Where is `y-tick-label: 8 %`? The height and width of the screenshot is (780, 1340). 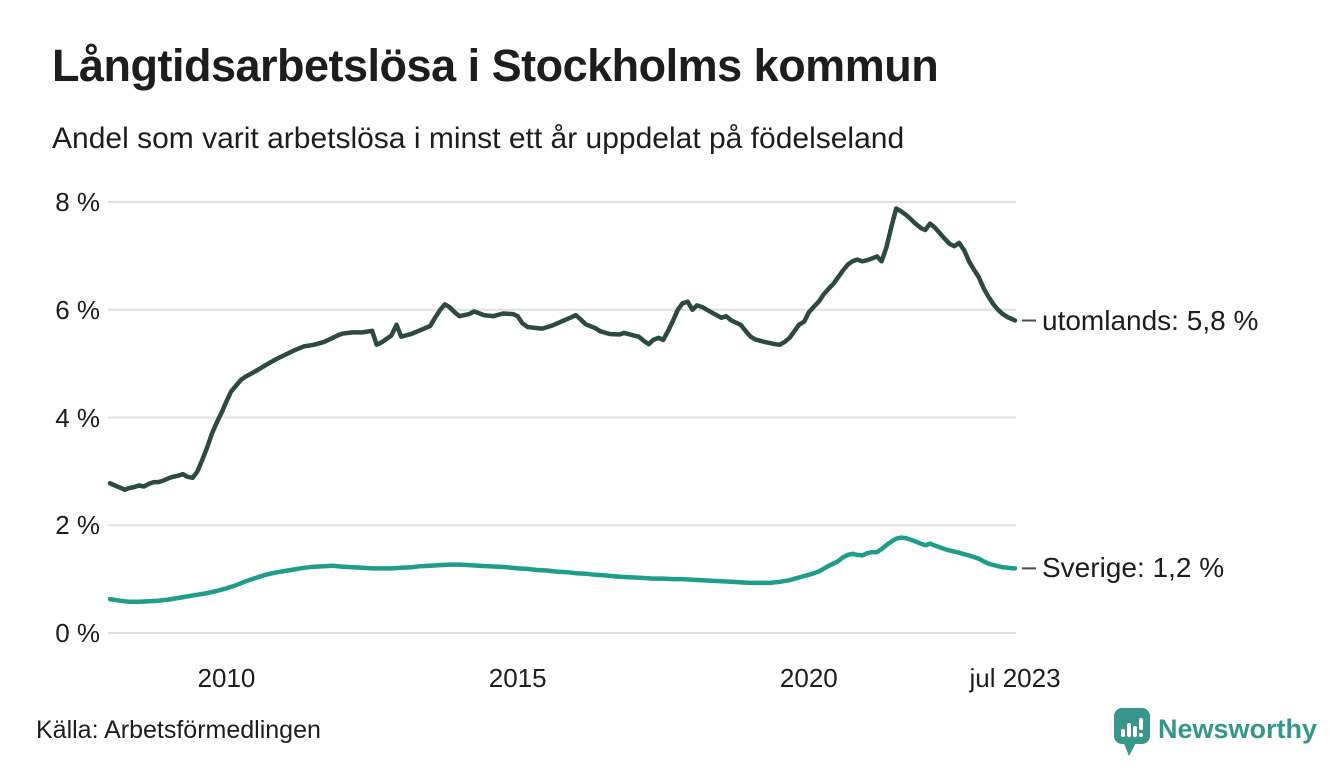
y-tick-label: 8 % is located at coordinates (77, 202).